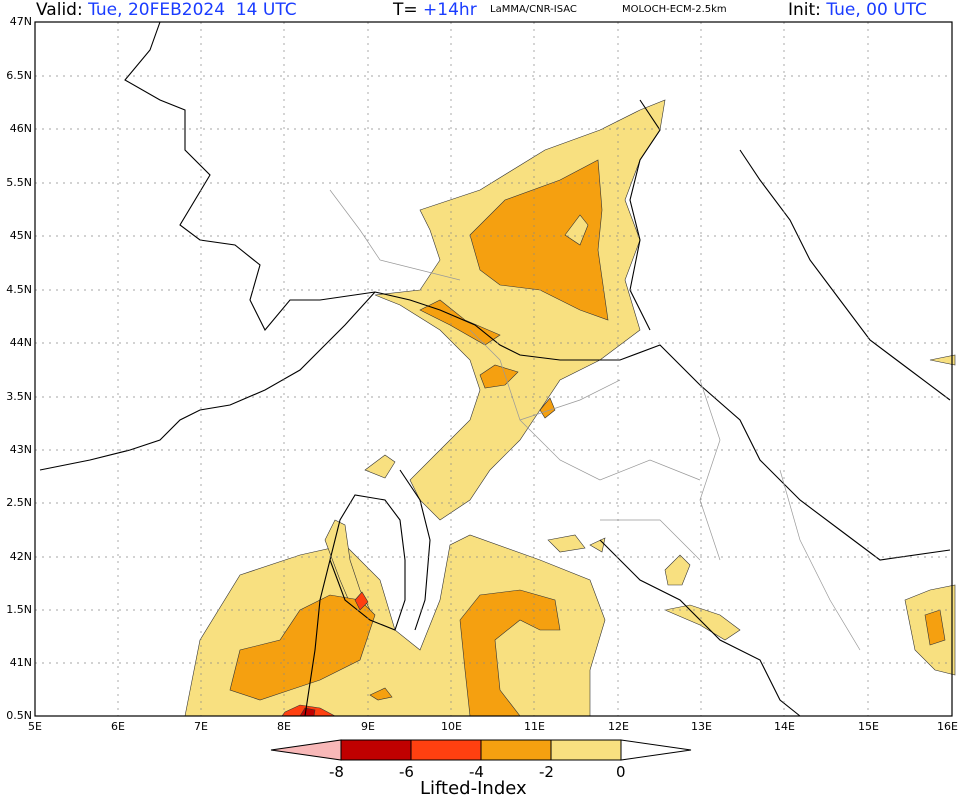  Describe the element at coordinates (450, 10) in the screenshot. I see `t-value: +14hr` at that location.